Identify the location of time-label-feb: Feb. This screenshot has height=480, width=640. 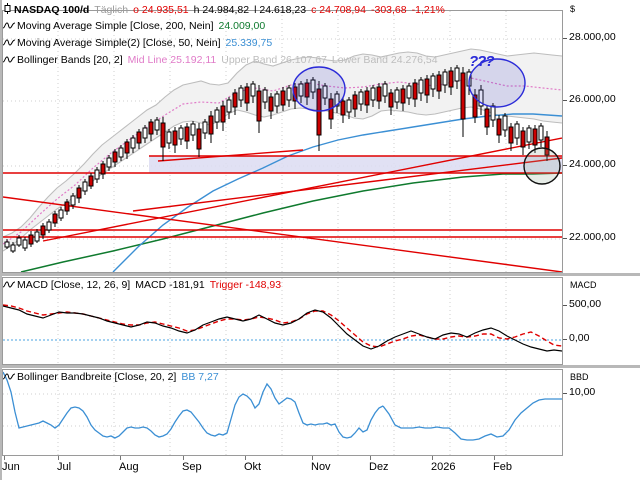
(502, 467).